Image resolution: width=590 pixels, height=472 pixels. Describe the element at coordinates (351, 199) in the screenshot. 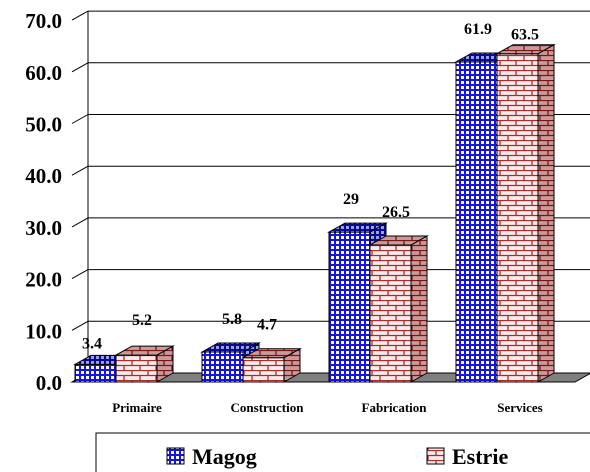

I see `data-label: 29` at that location.